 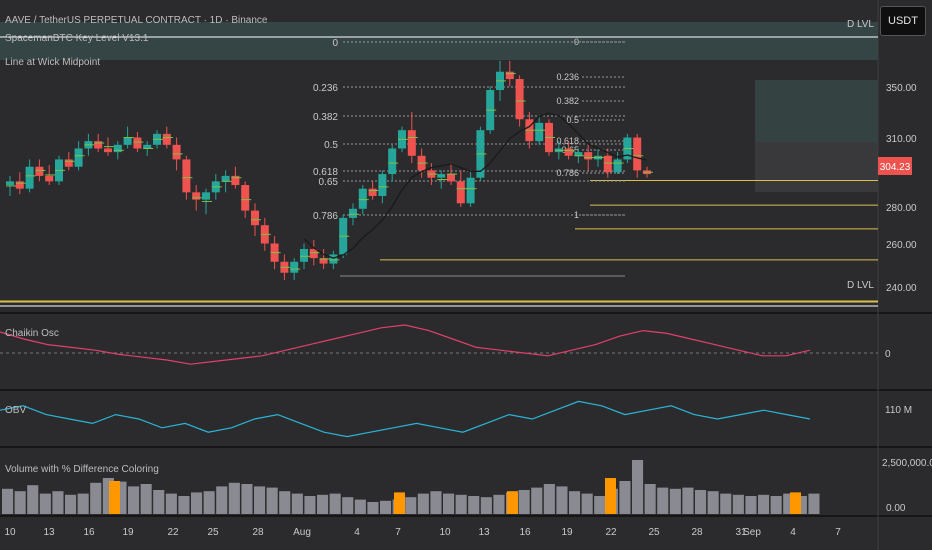 What do you see at coordinates (895, 166) in the screenshot?
I see `current-price-badge` at bounding box center [895, 166].